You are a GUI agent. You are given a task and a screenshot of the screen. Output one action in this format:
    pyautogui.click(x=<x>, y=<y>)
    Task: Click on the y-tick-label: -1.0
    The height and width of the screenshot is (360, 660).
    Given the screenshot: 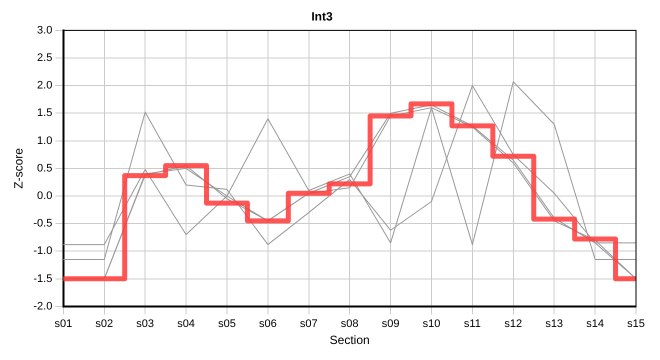 What is the action you would take?
    pyautogui.click(x=42, y=251)
    